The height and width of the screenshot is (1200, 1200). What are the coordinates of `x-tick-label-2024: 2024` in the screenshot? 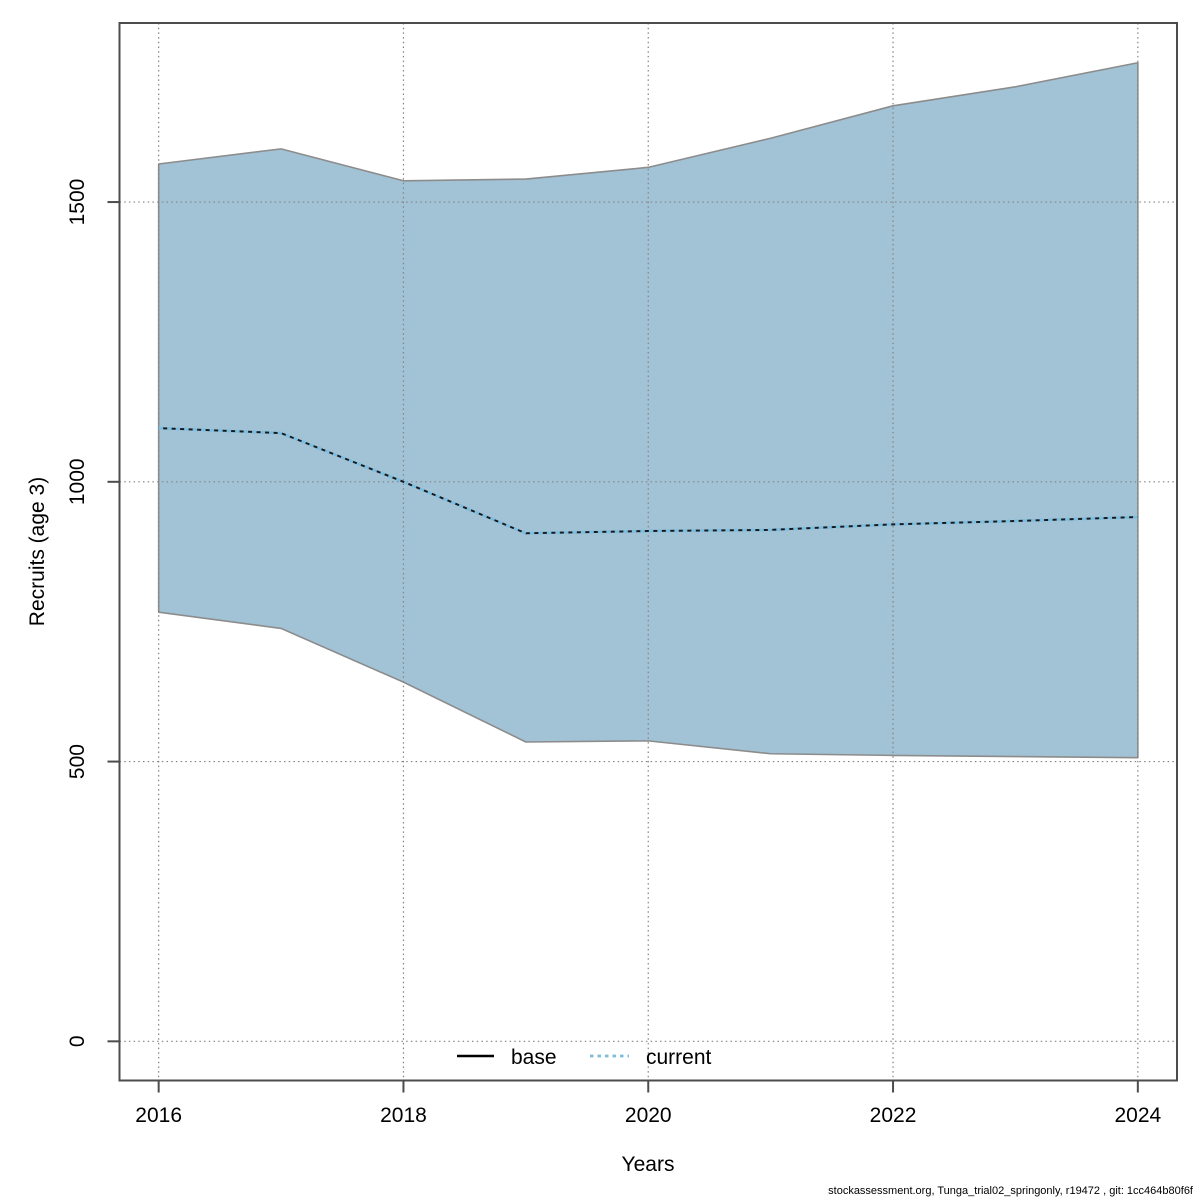 It's located at (1137, 1115).